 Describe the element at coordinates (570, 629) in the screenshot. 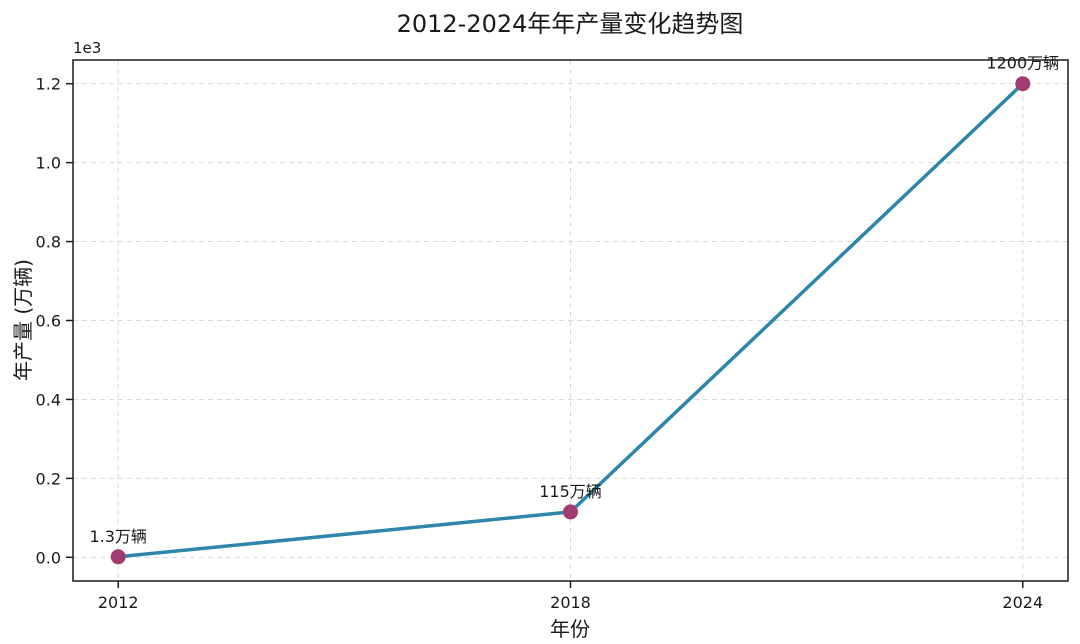

I see `x-axis-label: 年份` at that location.